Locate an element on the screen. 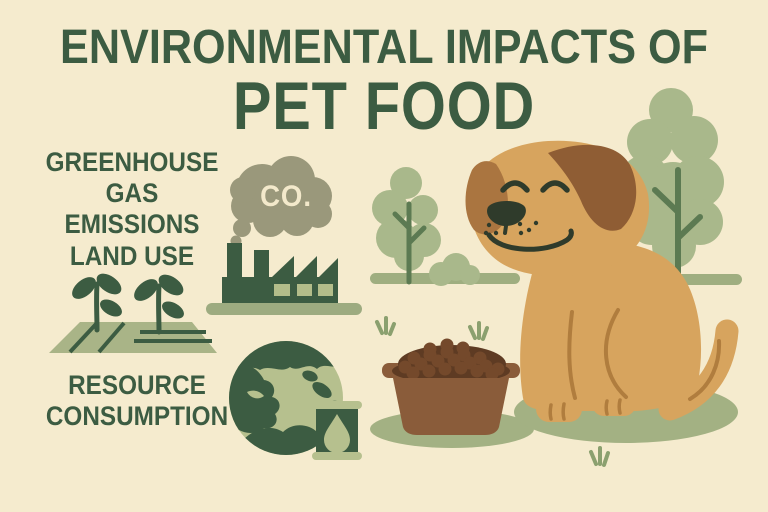  label-line: GAS EMISSIONS is located at coordinates (132, 208).